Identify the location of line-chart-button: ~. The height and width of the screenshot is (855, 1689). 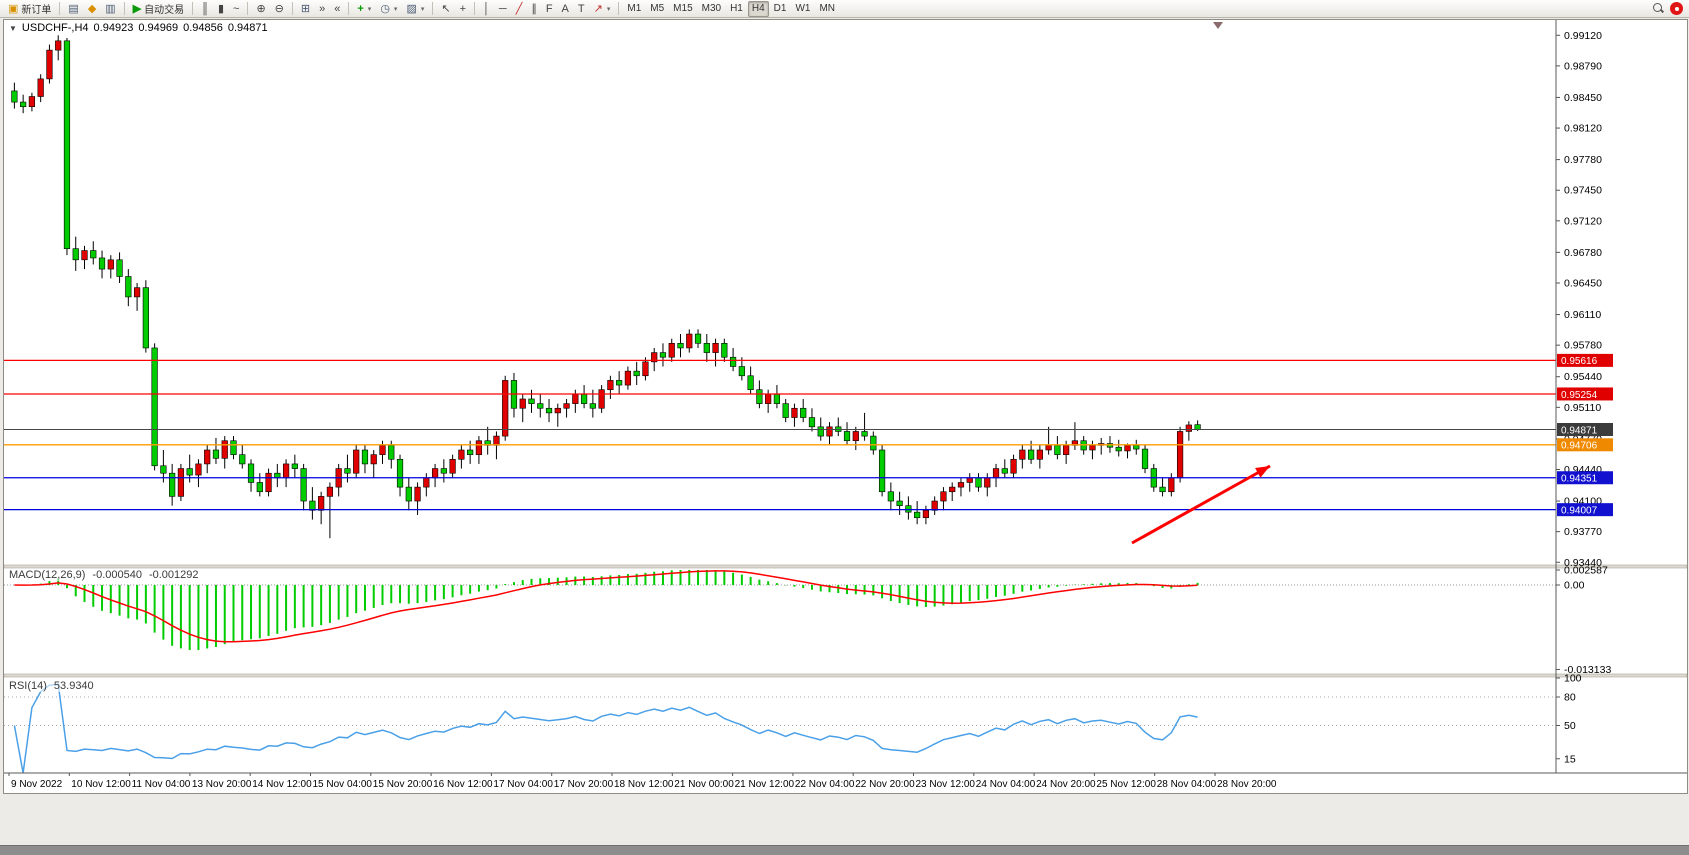
(236, 9).